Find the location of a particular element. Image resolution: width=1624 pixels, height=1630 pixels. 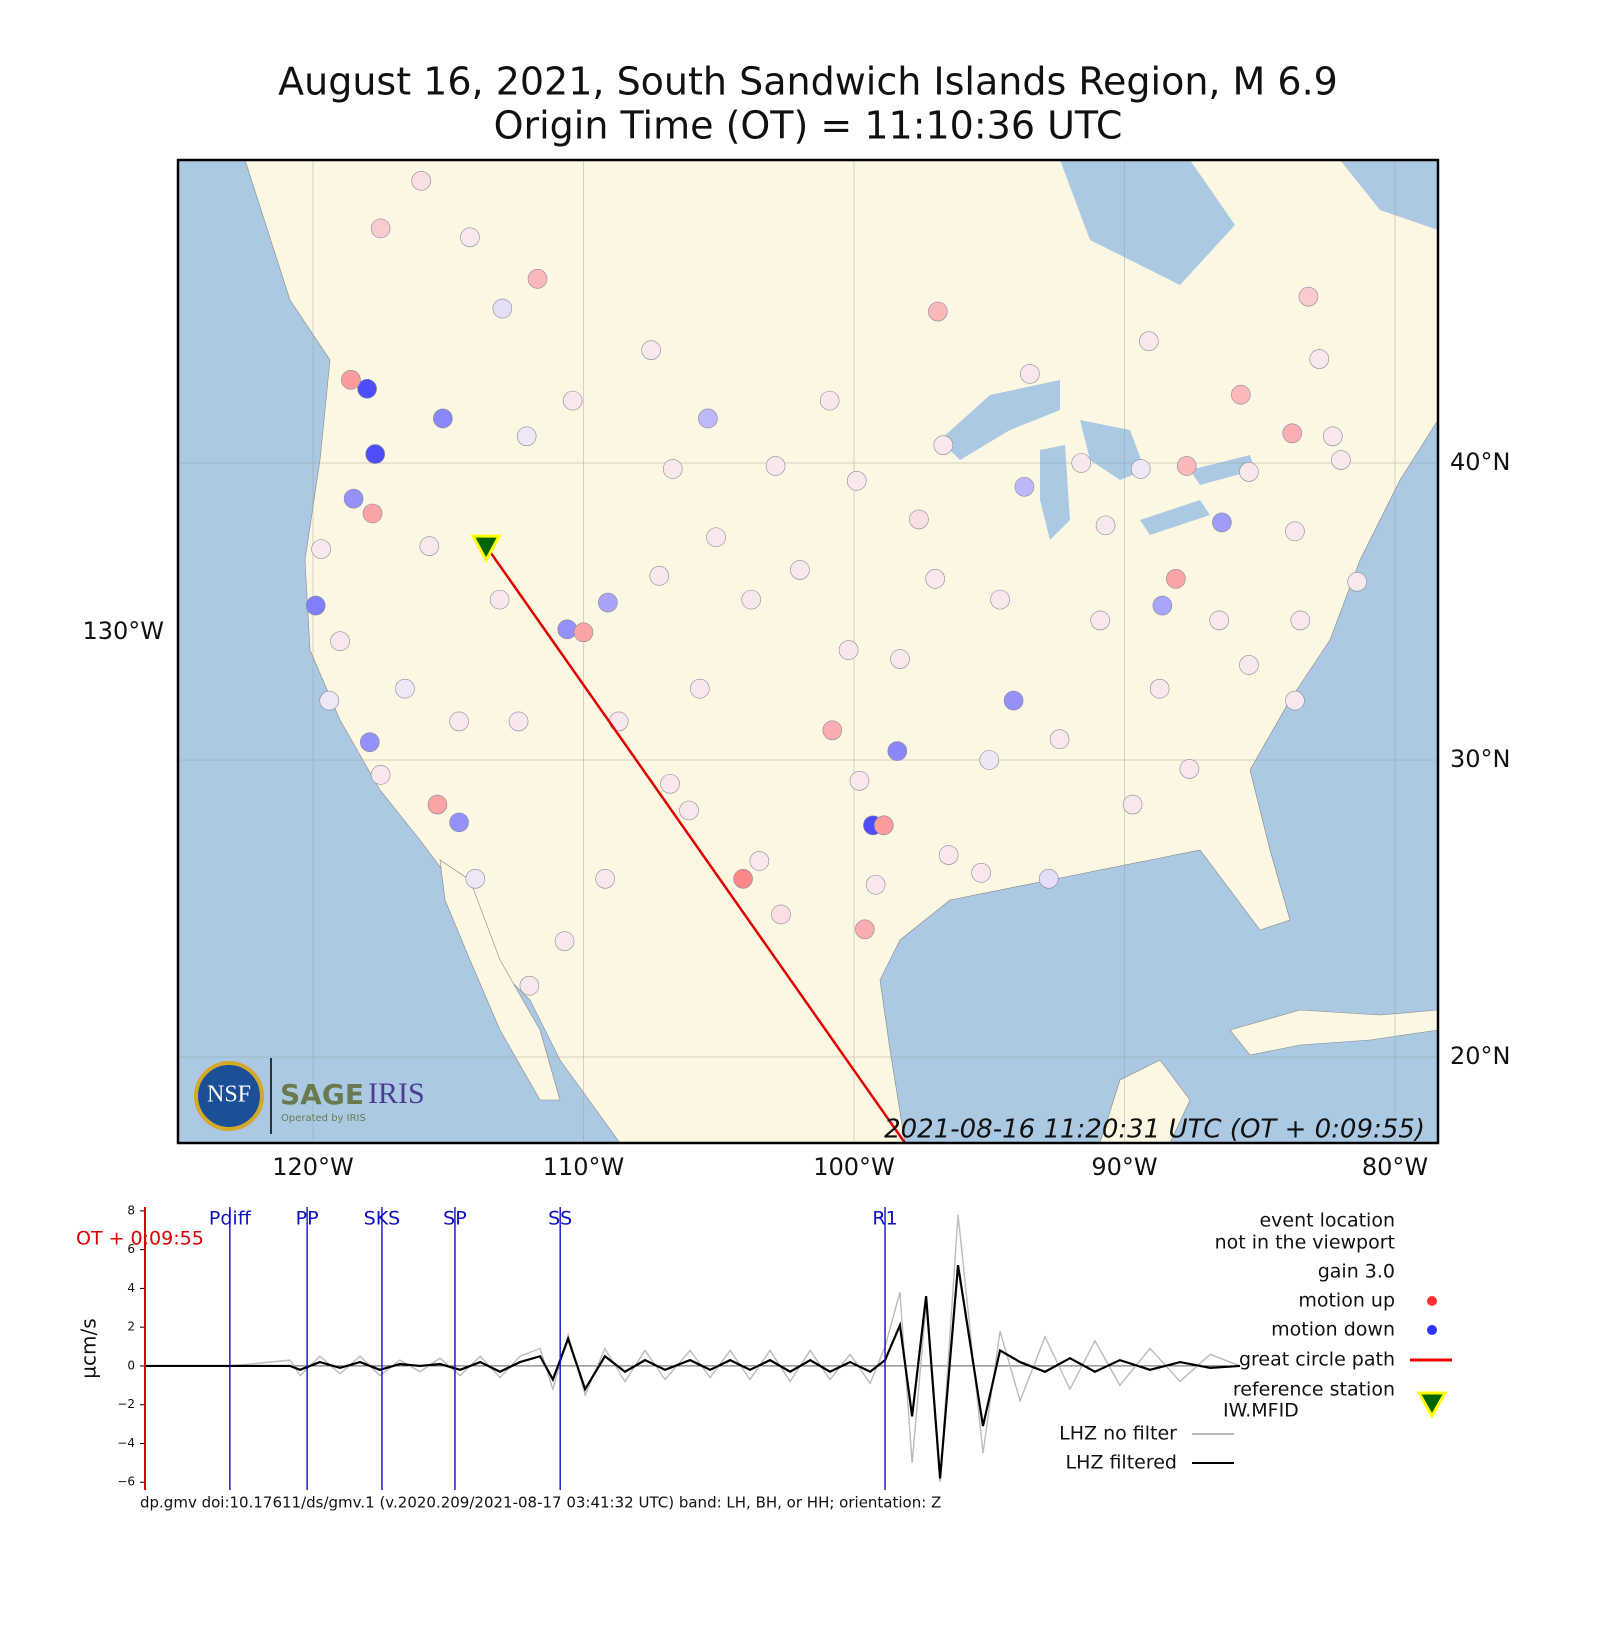

baja is located at coordinates (500, 980).